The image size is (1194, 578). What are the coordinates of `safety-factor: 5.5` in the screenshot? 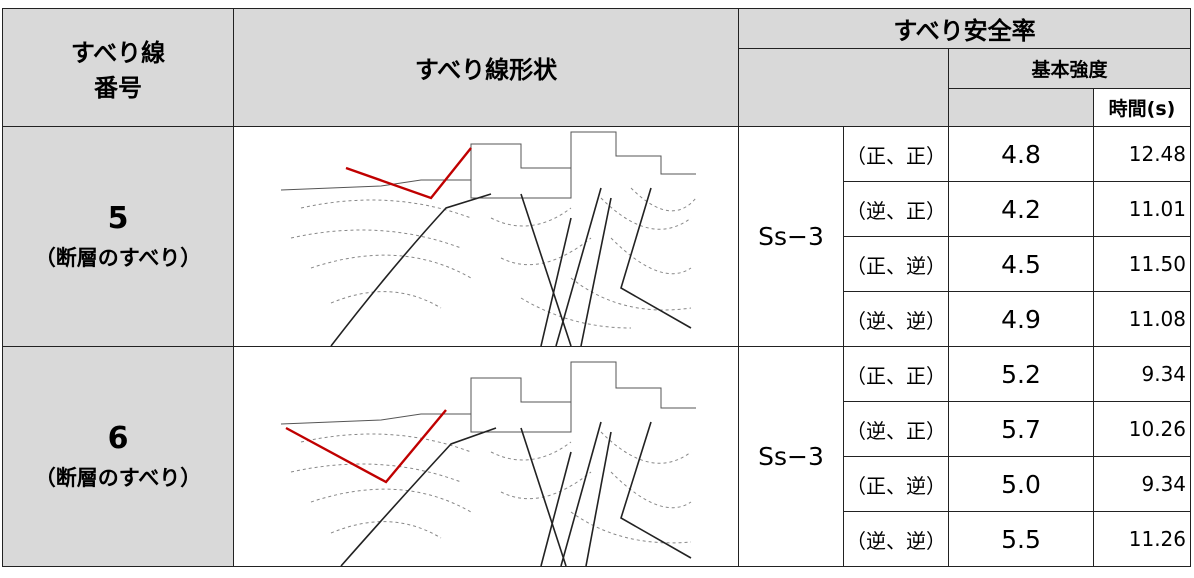 It's located at (1021, 539).